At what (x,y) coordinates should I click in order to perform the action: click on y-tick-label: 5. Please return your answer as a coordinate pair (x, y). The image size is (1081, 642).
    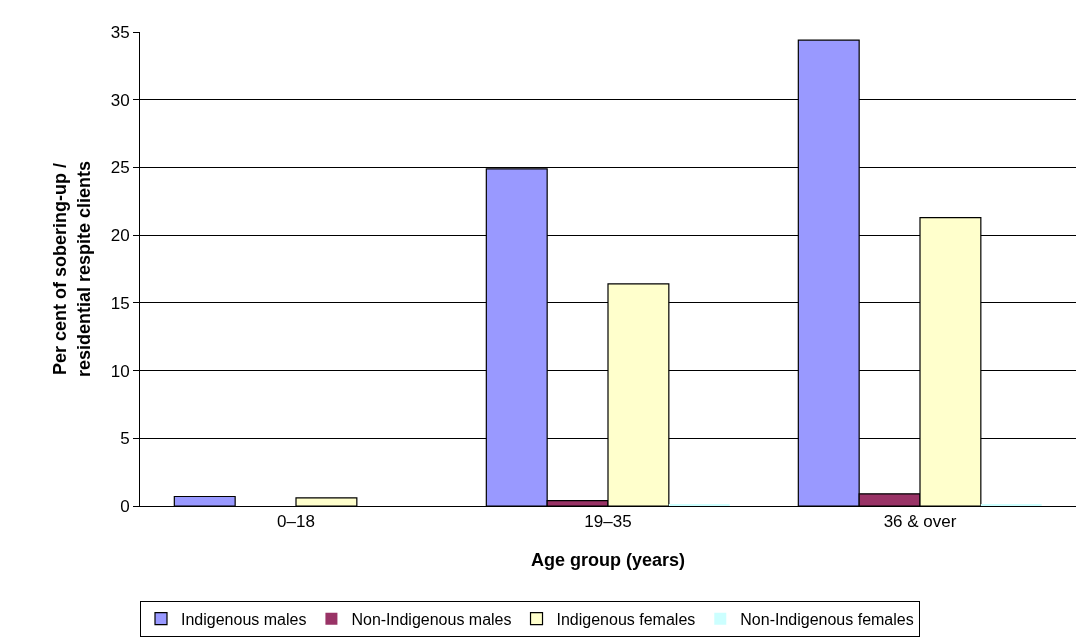
    Looking at the image, I should click on (125, 439).